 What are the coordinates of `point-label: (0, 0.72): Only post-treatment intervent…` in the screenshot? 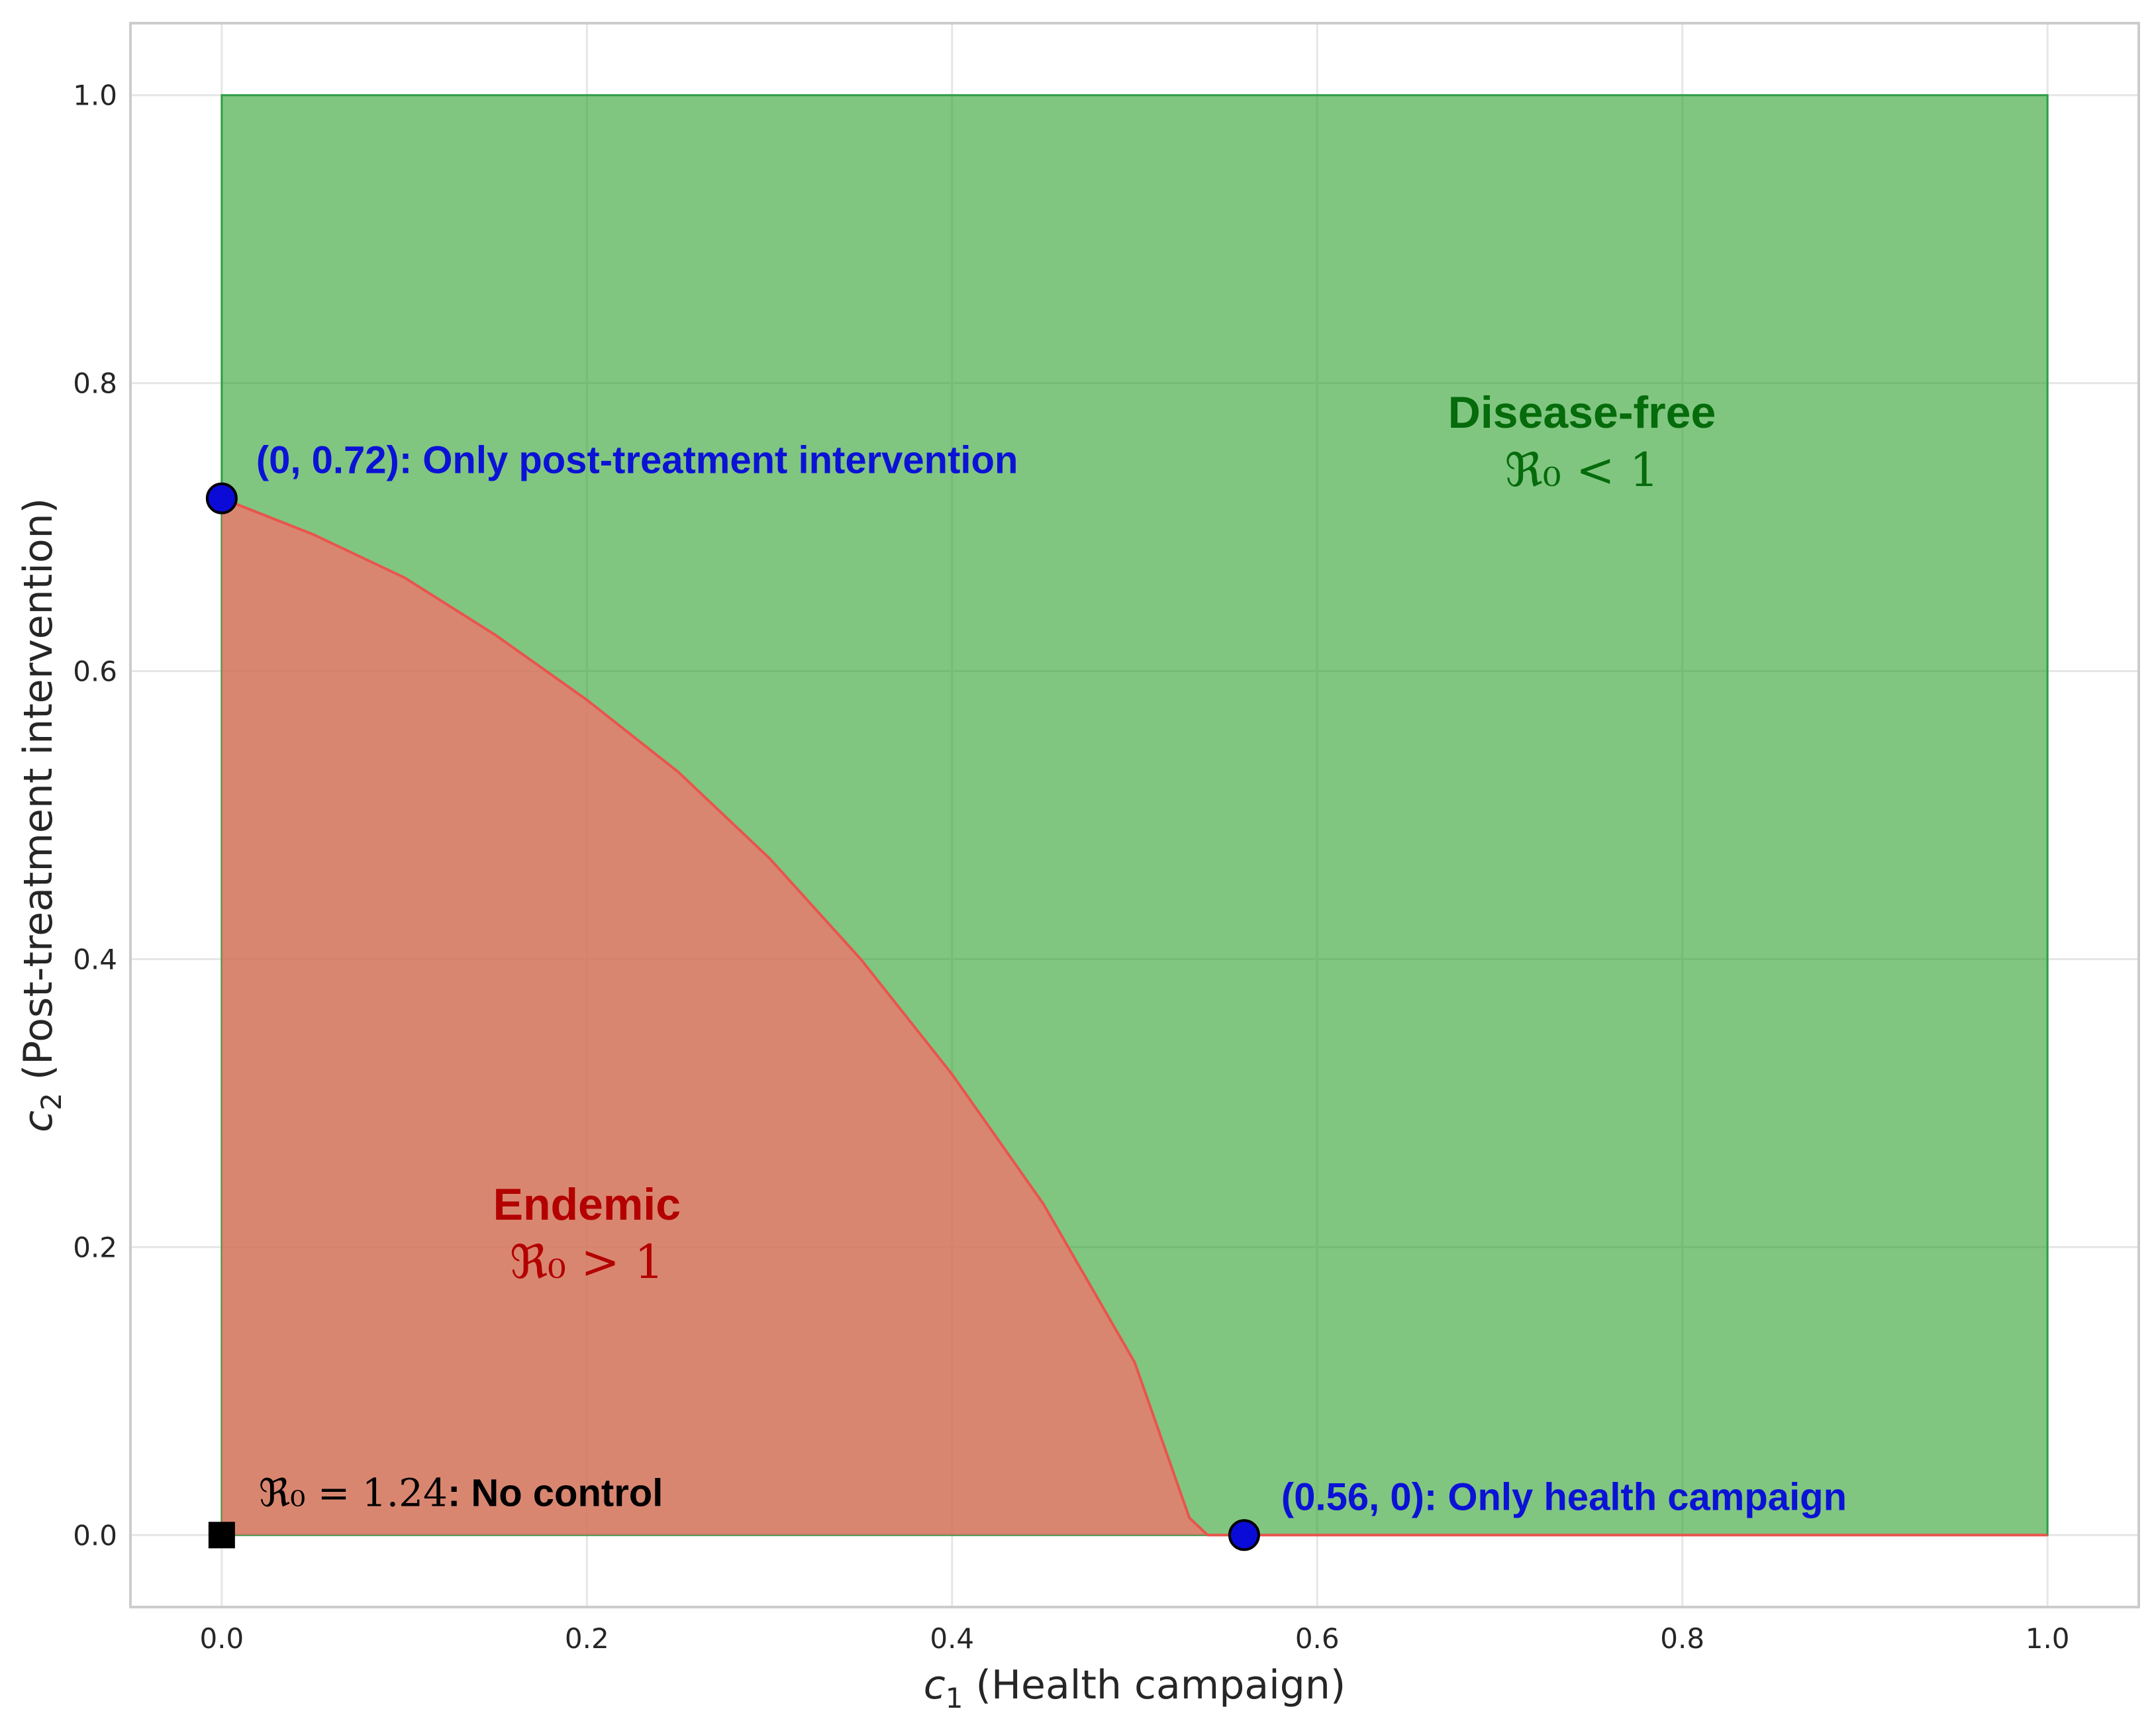 It's located at (637, 460).